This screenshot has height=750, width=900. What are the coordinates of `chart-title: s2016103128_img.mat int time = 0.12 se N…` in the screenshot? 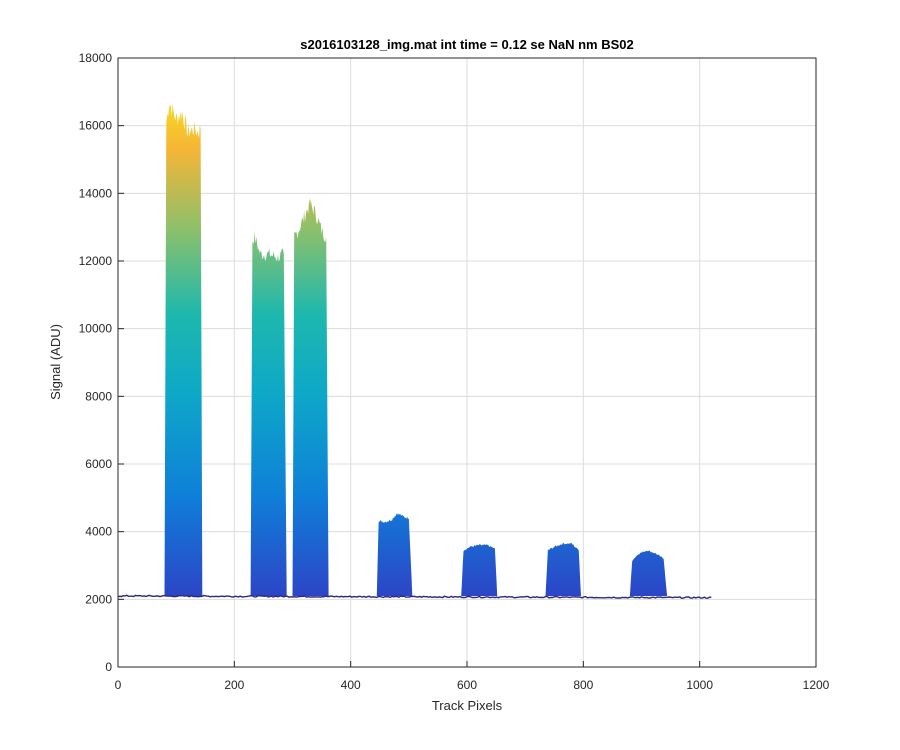 It's located at (467, 44).